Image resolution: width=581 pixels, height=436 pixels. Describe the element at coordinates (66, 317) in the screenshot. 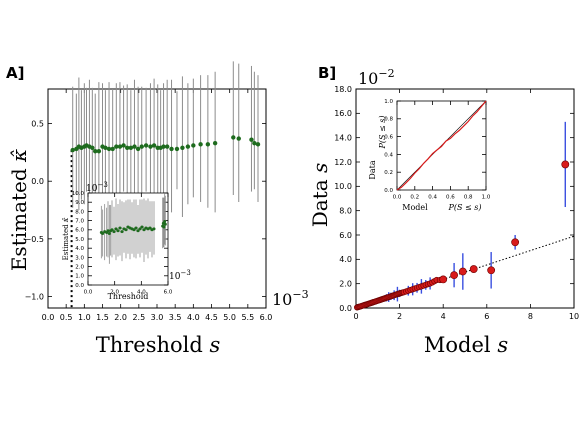

I see `panel-a-x-tick-label: 0.5` at that location.